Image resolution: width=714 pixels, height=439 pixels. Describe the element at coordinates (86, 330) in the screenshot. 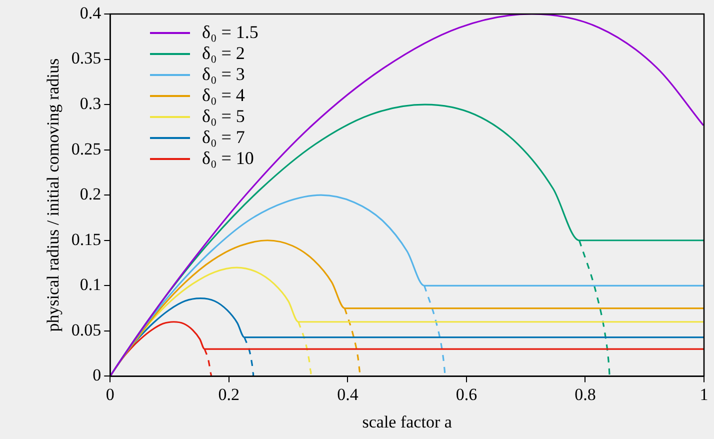

I see `y-tick-label: 0.05` at that location.